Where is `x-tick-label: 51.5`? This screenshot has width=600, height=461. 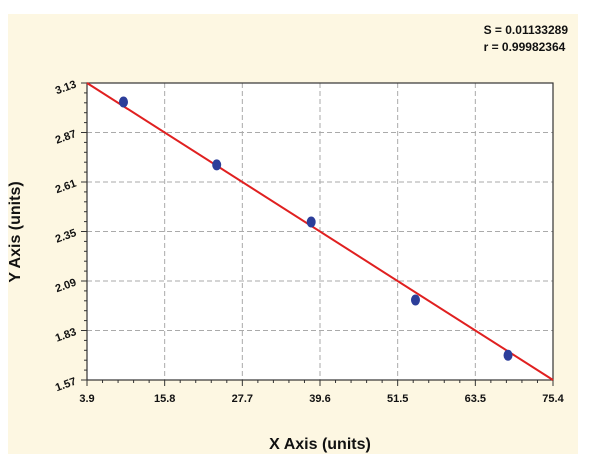
x-tick-label: 51.5 is located at coordinates (397, 399).